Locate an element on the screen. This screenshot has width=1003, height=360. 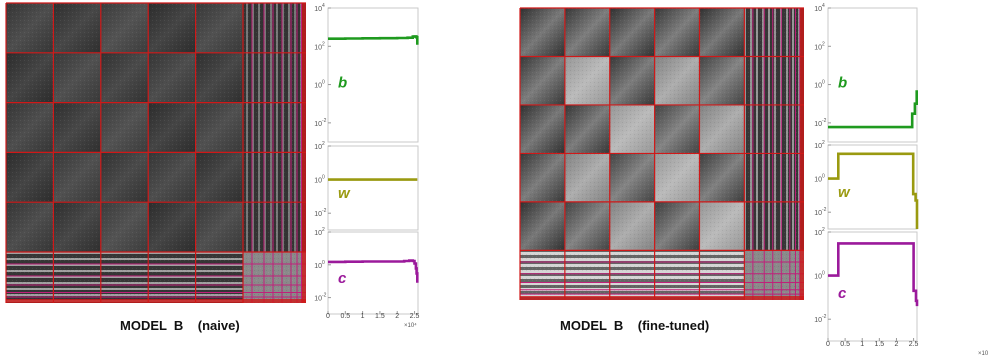
caption-naive: MODEL B (naive) is located at coordinates (180, 325).